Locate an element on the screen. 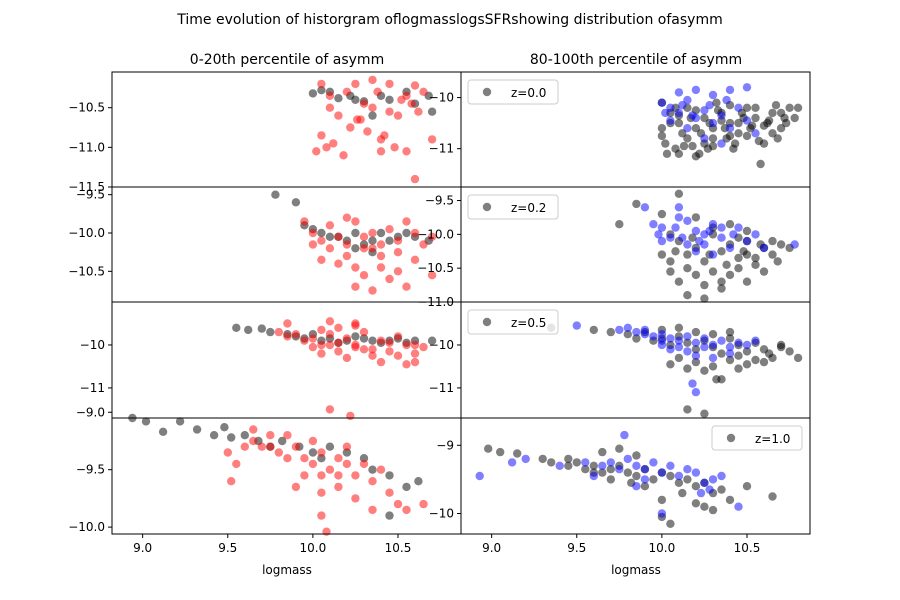 This screenshot has height=600, width=900. x-axis-label-left: logmass is located at coordinates (287, 570).